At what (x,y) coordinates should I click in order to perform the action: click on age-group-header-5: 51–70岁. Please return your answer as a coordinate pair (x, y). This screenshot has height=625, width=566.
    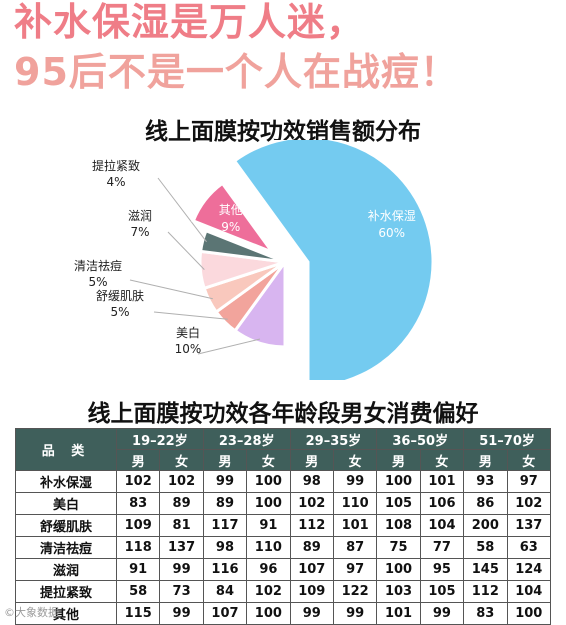
    Looking at the image, I should click on (507, 439).